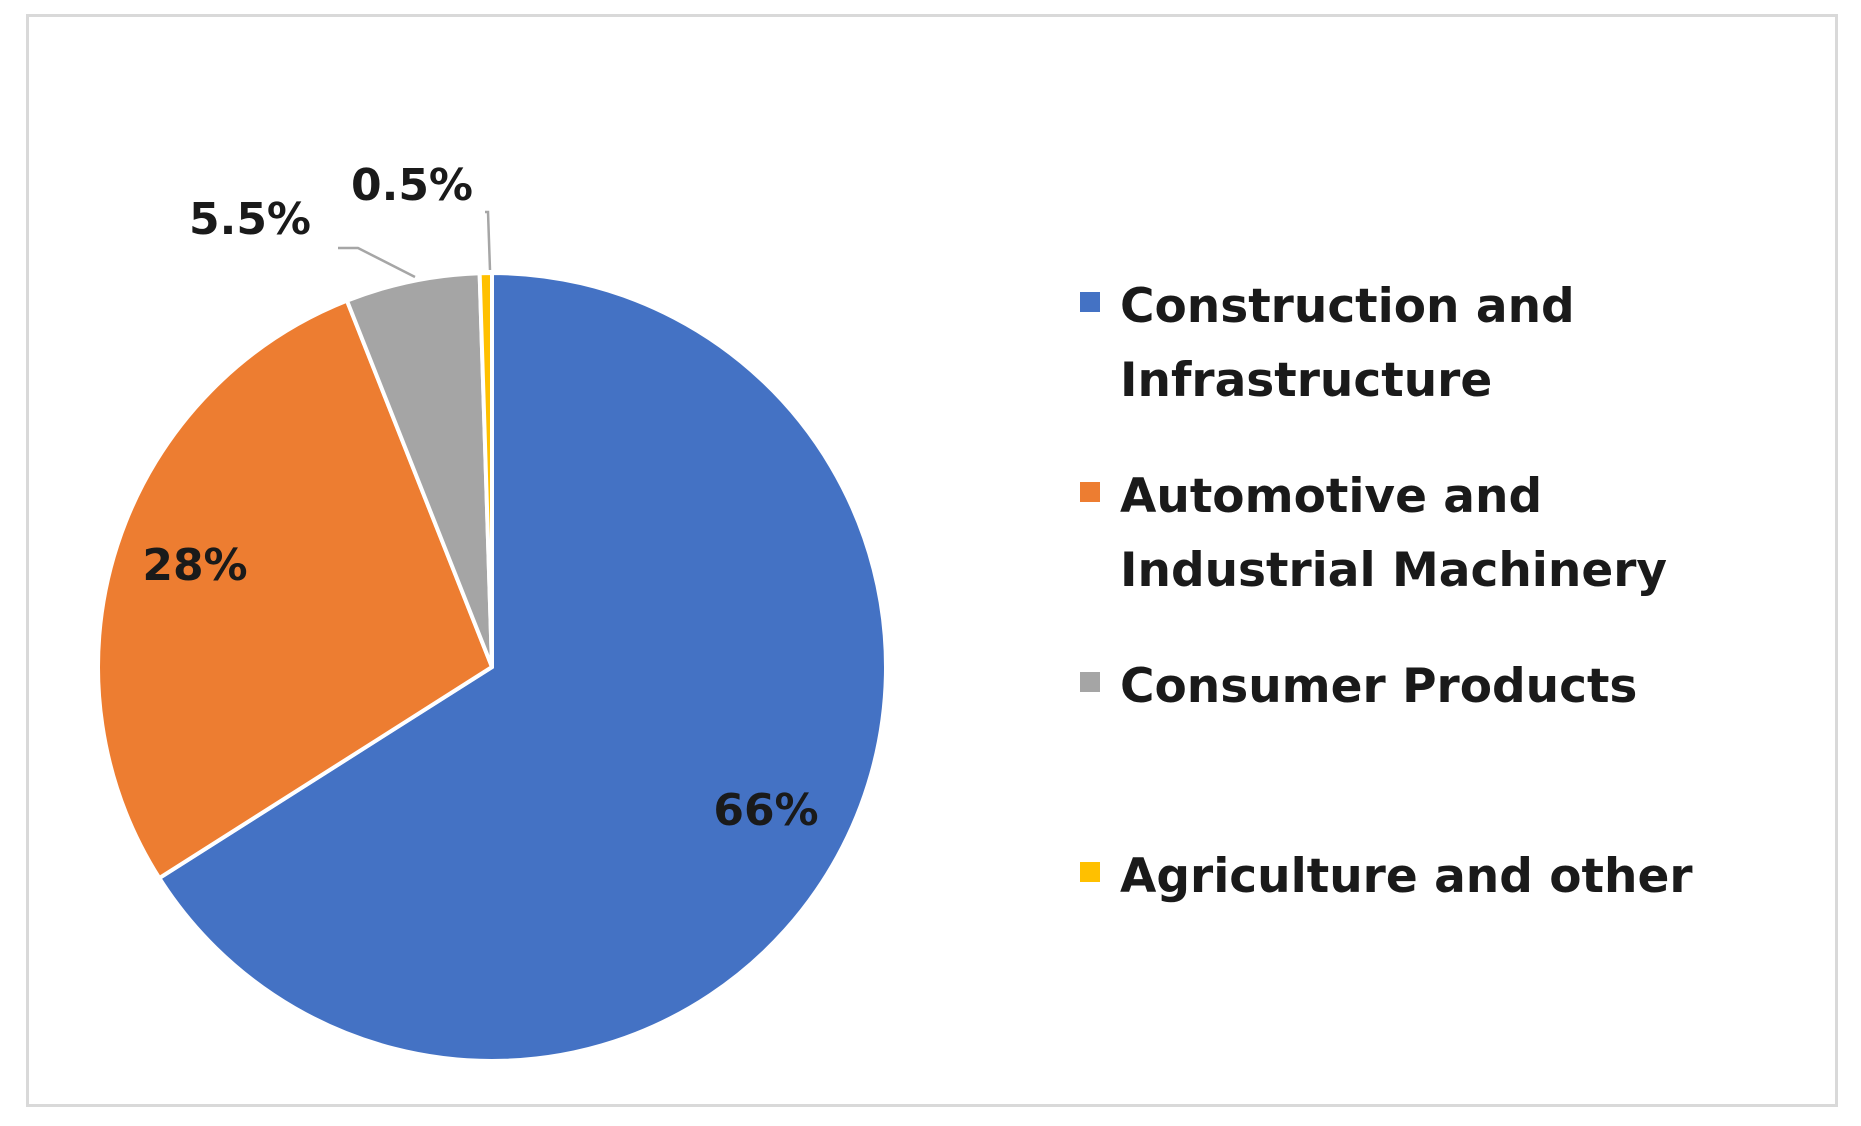 This screenshot has height=1126, width=1861. What do you see at coordinates (1379, 686) in the screenshot?
I see `legend-label-consumer: Consumer Products` at bounding box center [1379, 686].